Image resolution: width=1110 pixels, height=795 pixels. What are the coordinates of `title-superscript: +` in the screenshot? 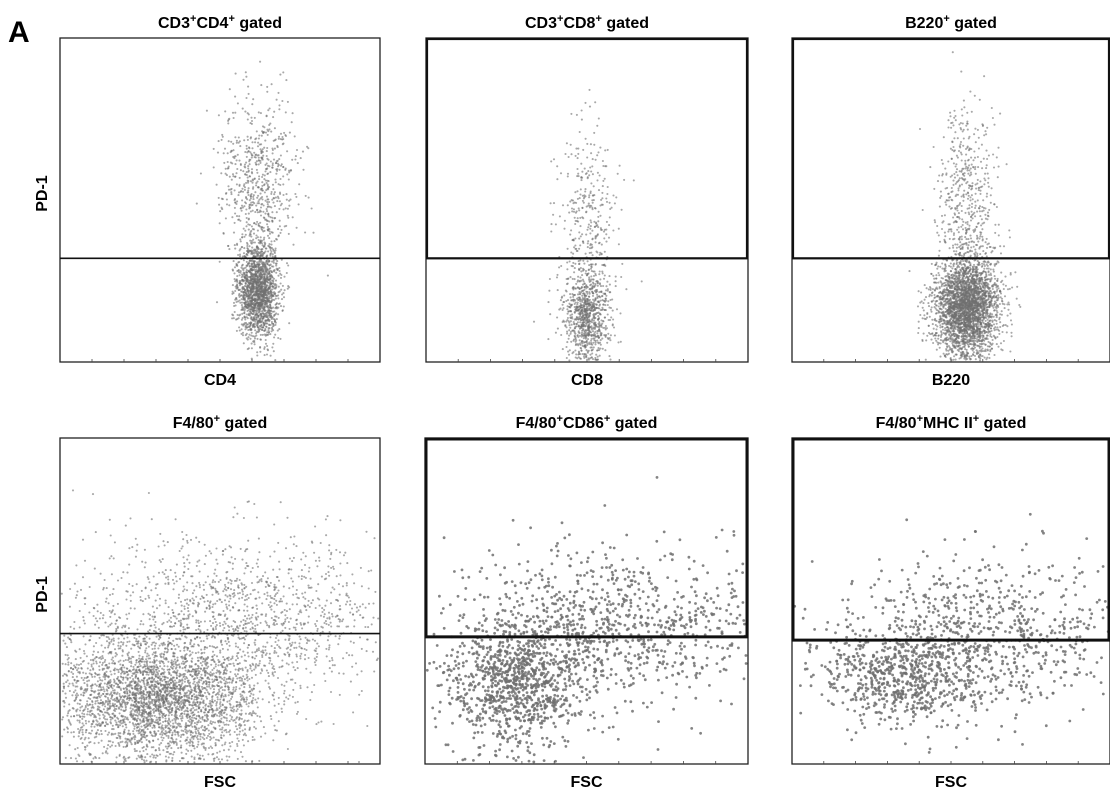 It's located at (598, 19).